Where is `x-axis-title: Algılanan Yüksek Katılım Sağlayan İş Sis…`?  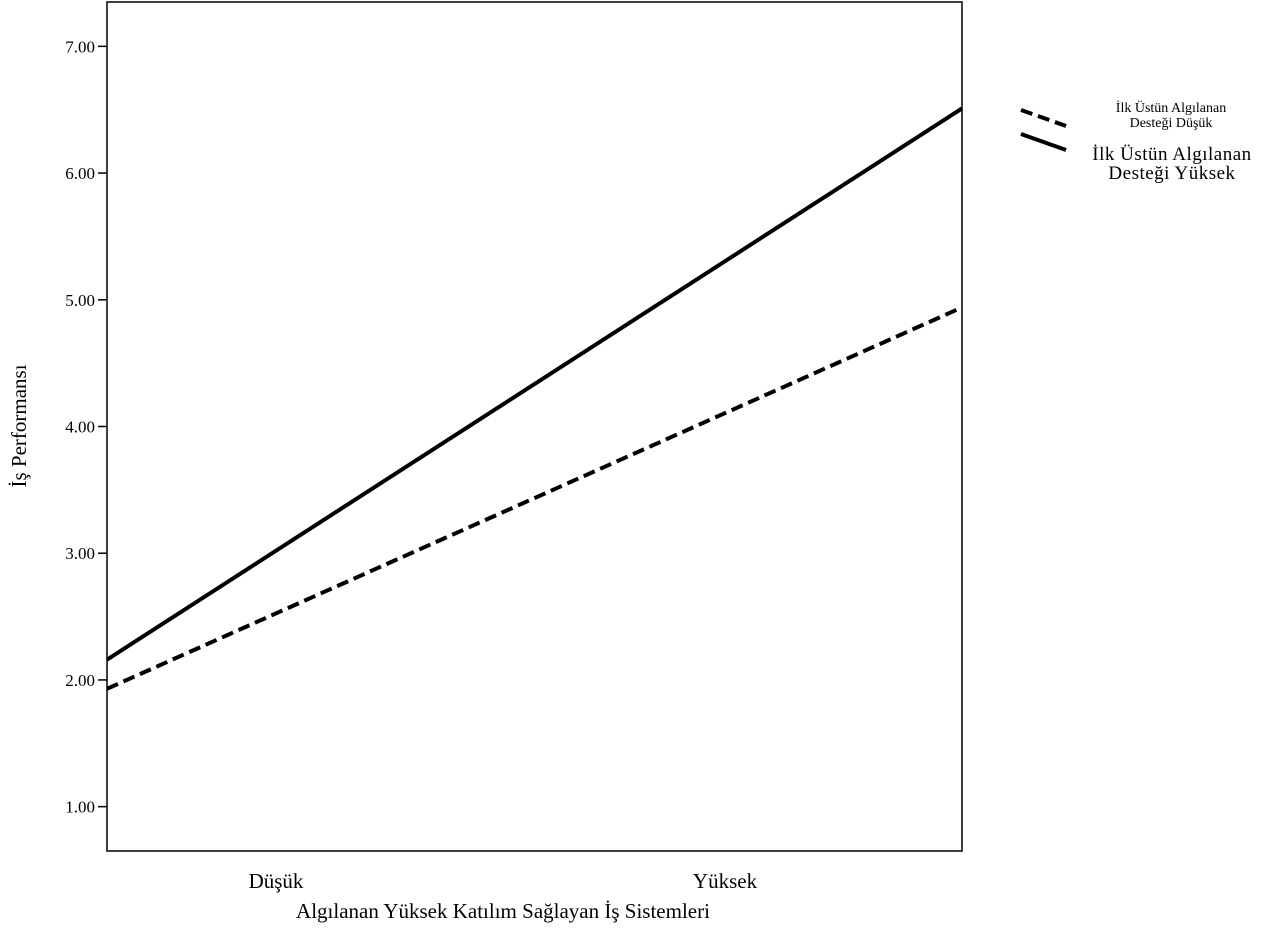
x-axis-title: Algılanan Yüksek Katılım Sağlayan İş Sis… is located at coordinates (503, 911).